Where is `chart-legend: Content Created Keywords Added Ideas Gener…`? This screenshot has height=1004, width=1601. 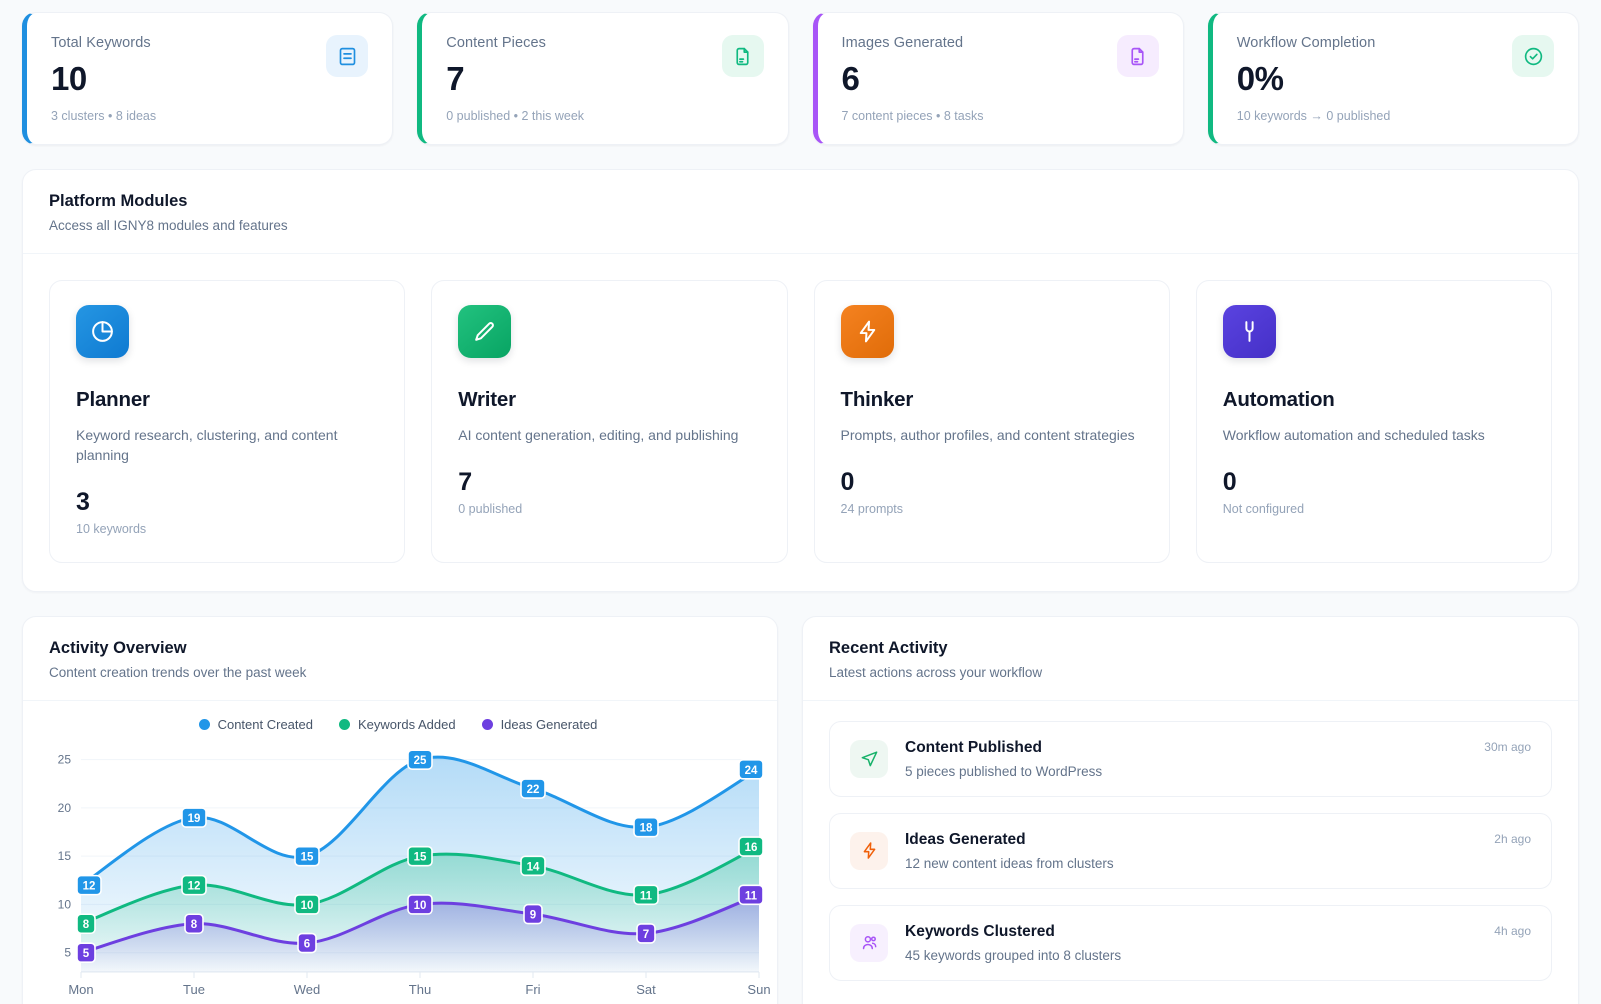
chart-legend: Content Created Keywords Added Ideas Gener… is located at coordinates (398, 723).